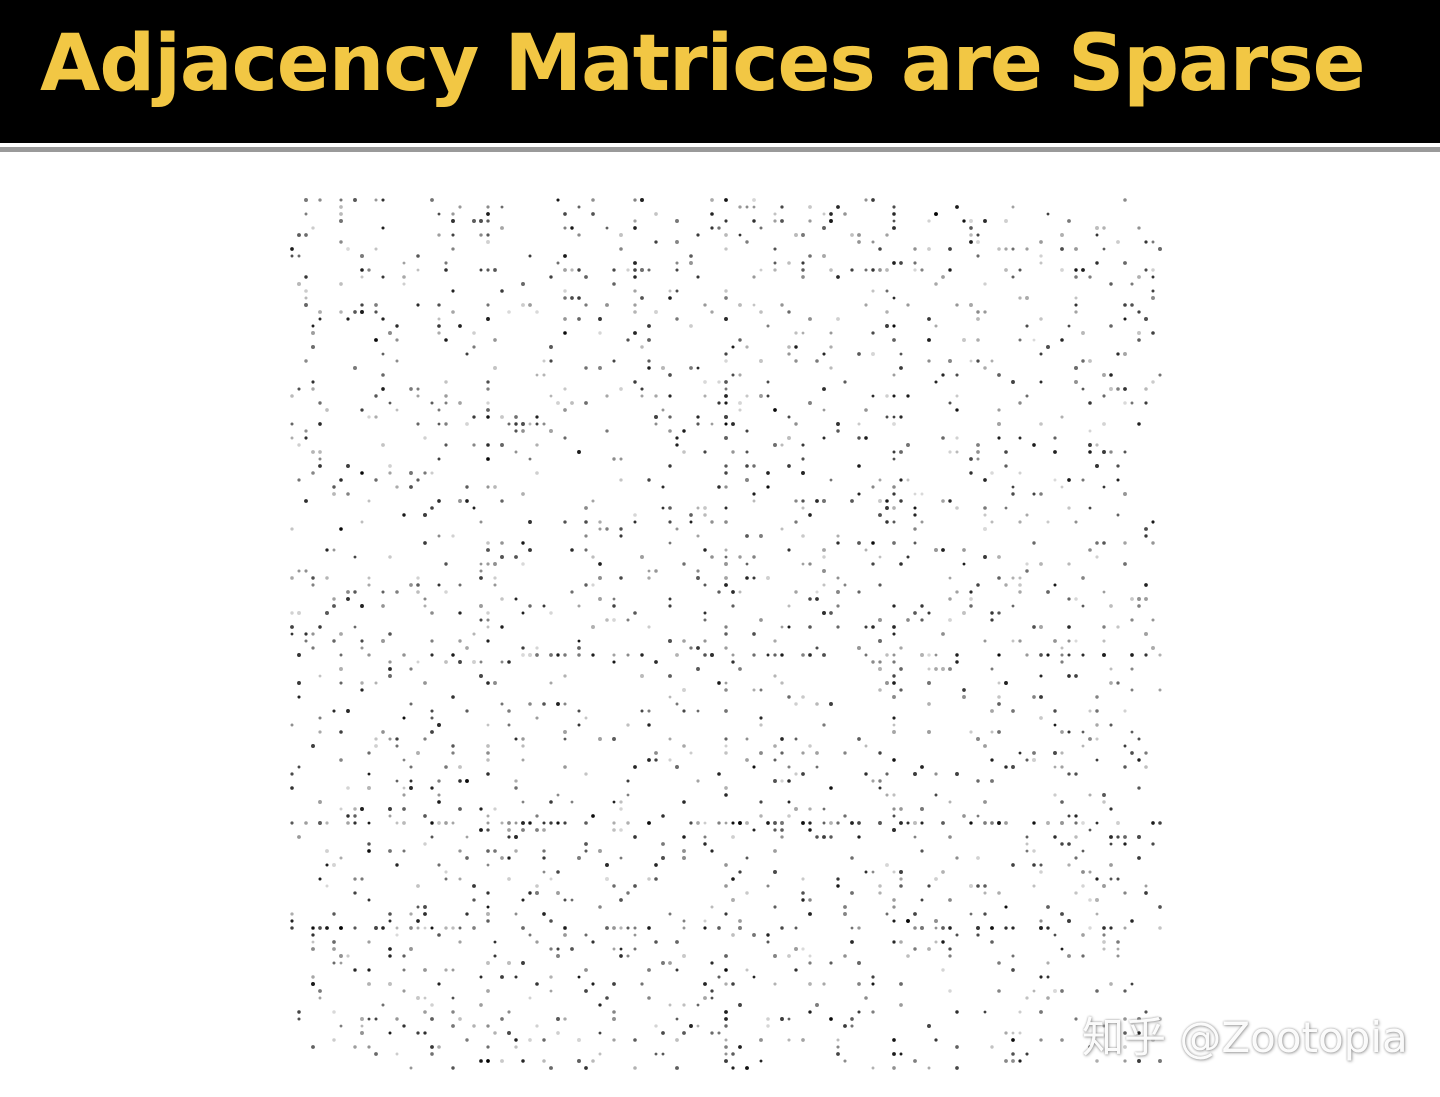 Image resolution: width=1440 pixels, height=1097 pixels. I want to click on watermark-text: 知乎 @Zootopia, so click(1245, 1037).